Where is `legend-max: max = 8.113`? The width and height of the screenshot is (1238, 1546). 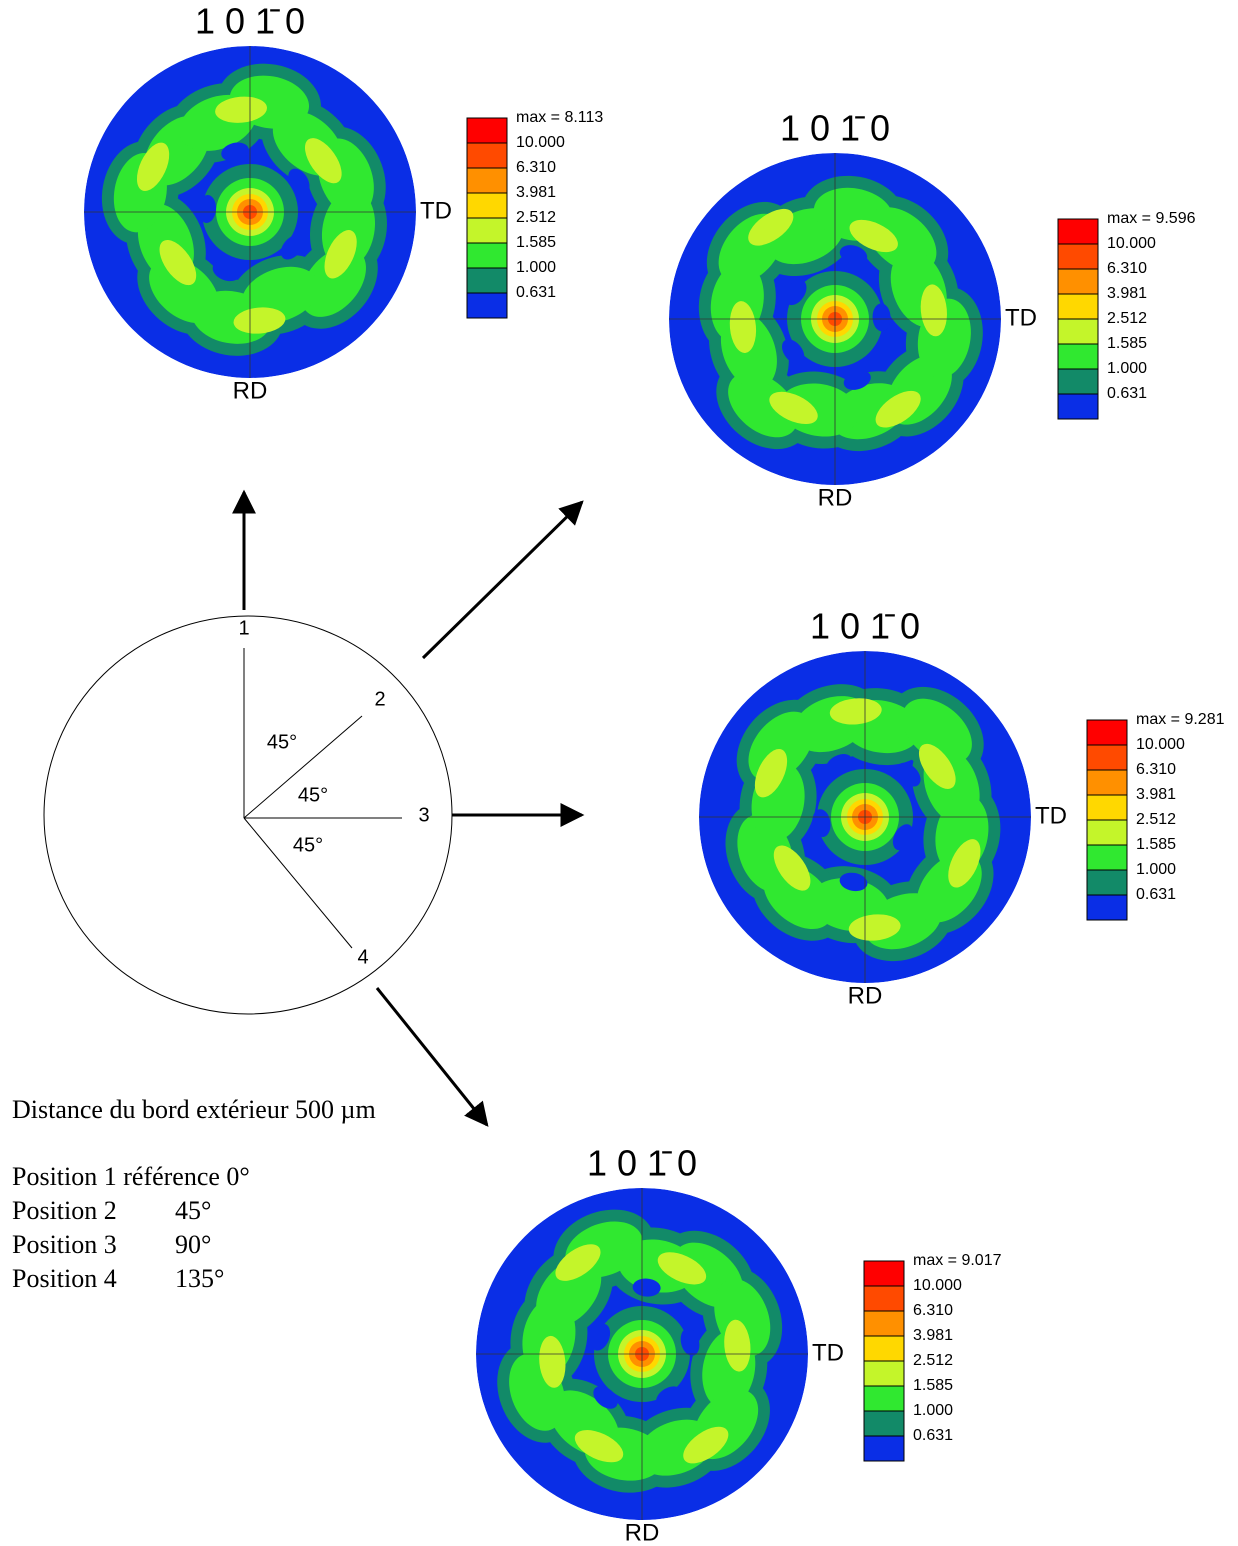
legend-max: max = 8.113 is located at coordinates (559, 117).